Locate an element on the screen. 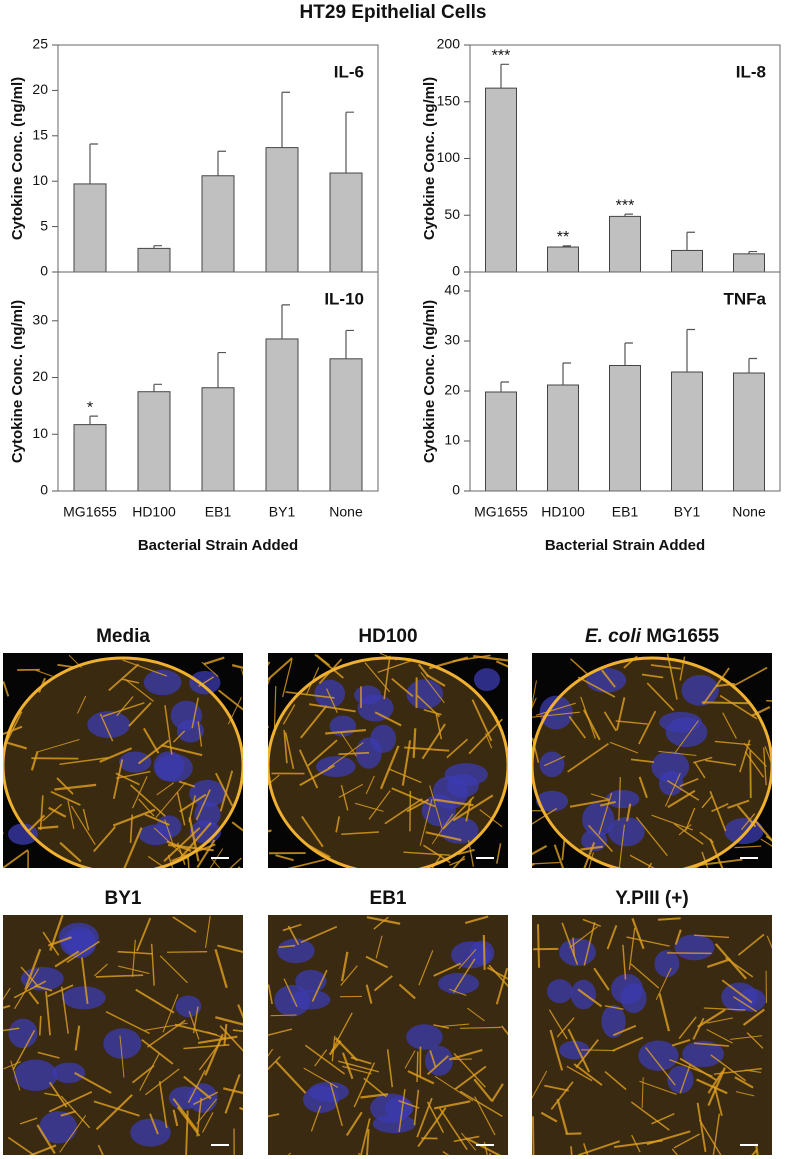 The width and height of the screenshot is (787, 1159). x-tick-label: EB1 is located at coordinates (218, 512).